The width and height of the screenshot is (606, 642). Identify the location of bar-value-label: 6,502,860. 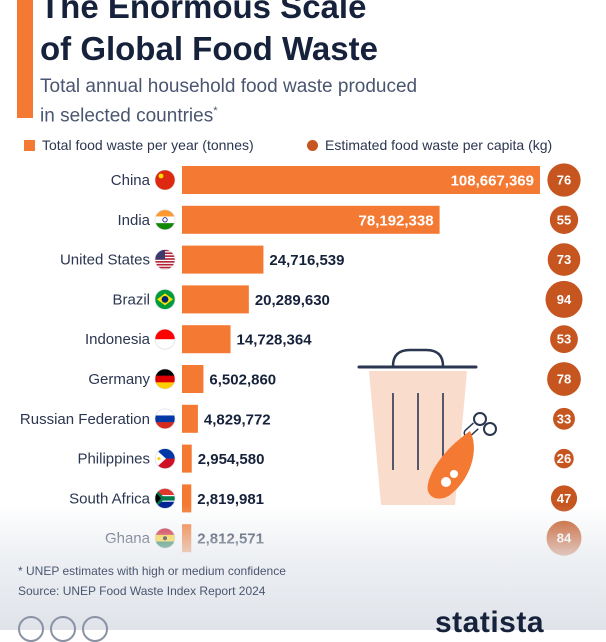
(242, 380).